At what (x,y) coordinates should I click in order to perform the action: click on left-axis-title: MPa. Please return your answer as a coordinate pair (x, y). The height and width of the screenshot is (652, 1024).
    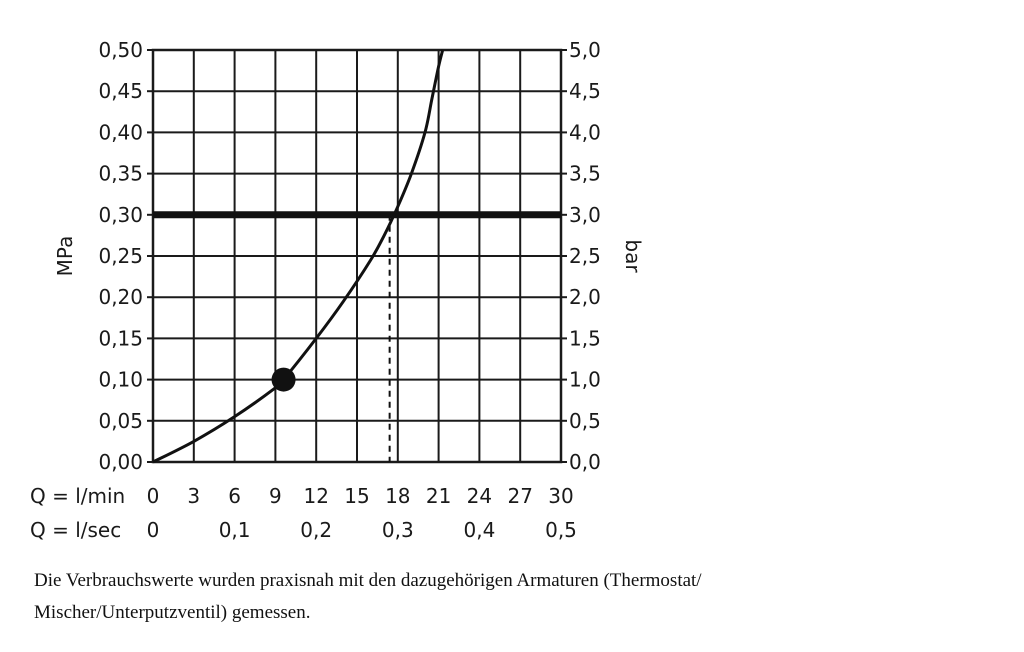
    Looking at the image, I should click on (65, 256).